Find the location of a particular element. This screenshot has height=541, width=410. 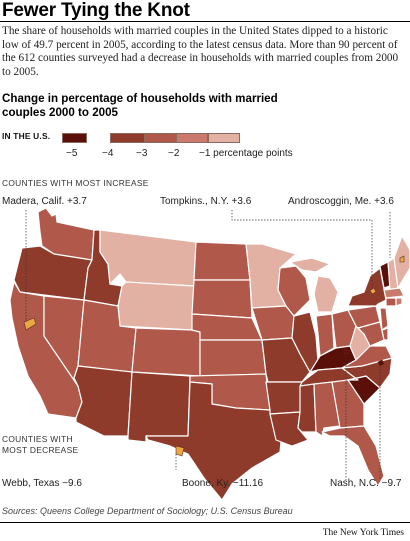

legend-tick-minus1: −1 percentage points is located at coordinates (246, 153).